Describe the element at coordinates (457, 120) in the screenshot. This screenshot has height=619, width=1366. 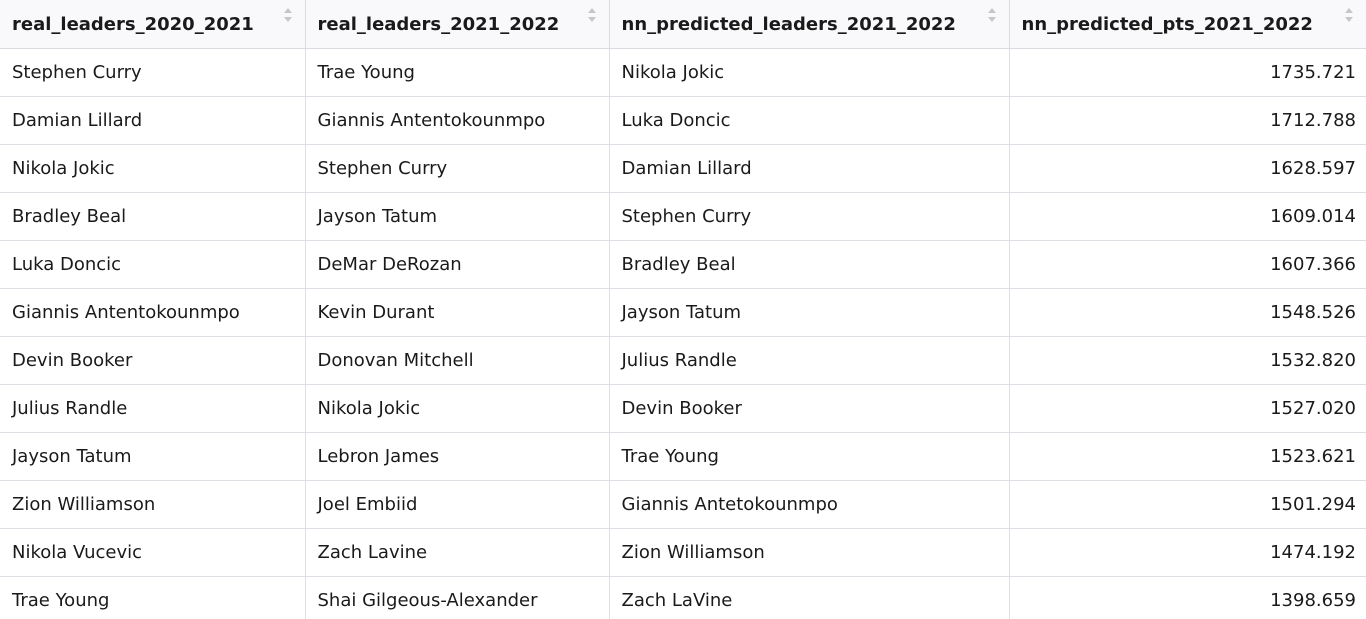
I see `real-leaders-2021-2022-cell: Giannis Antentokounmpo` at that location.